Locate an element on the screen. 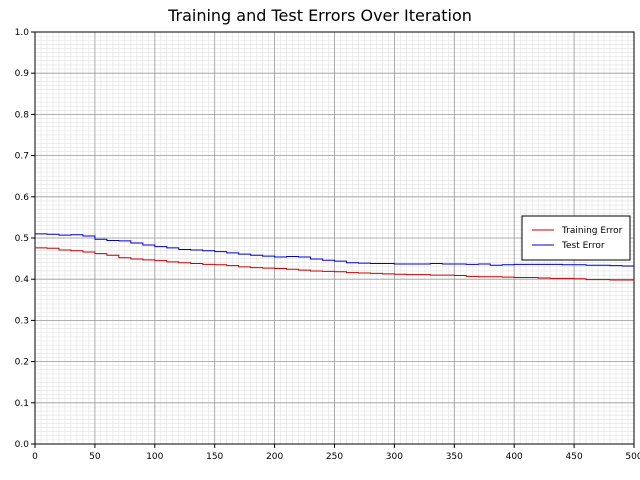 Image resolution: width=640 pixels, height=480 pixels. y-tick-label: 0.0 is located at coordinates (22, 445).